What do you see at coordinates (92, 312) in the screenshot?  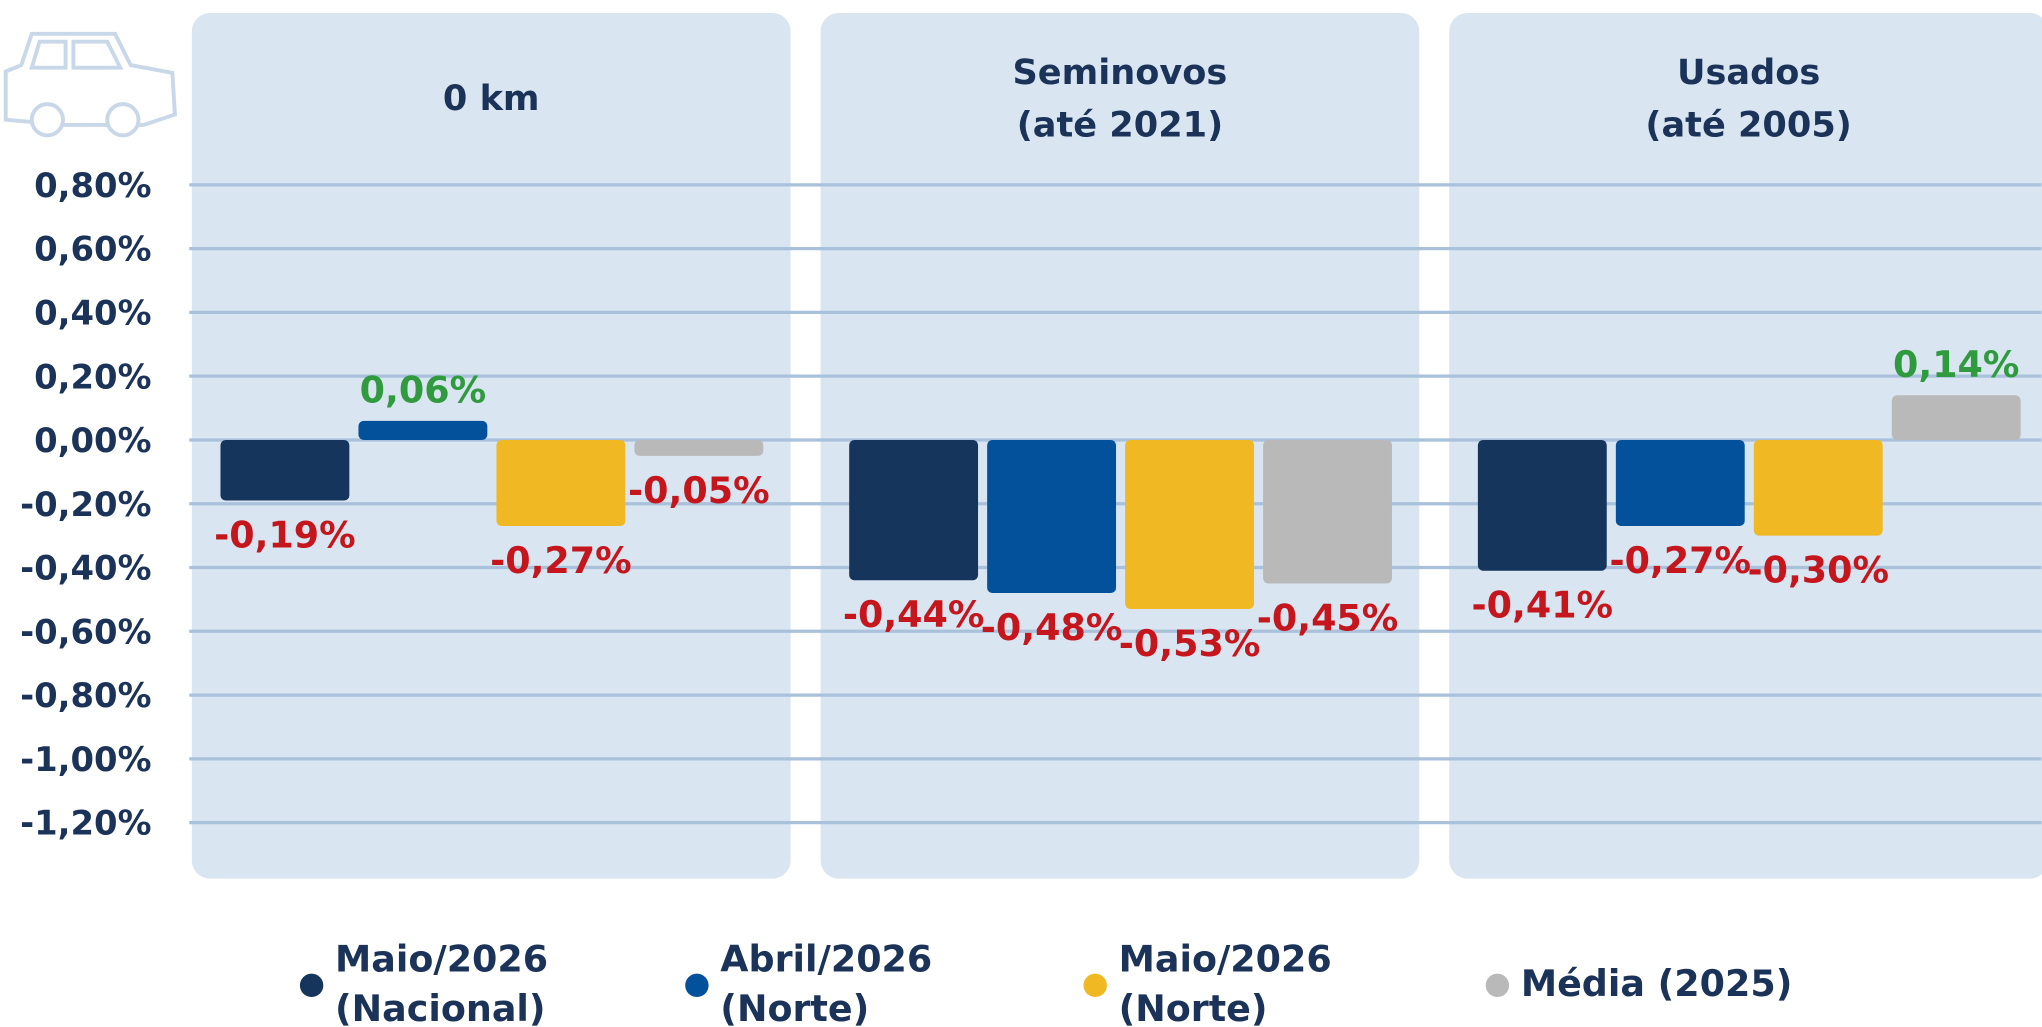 I see `y-tick-label: 0,40%` at bounding box center [92, 312].